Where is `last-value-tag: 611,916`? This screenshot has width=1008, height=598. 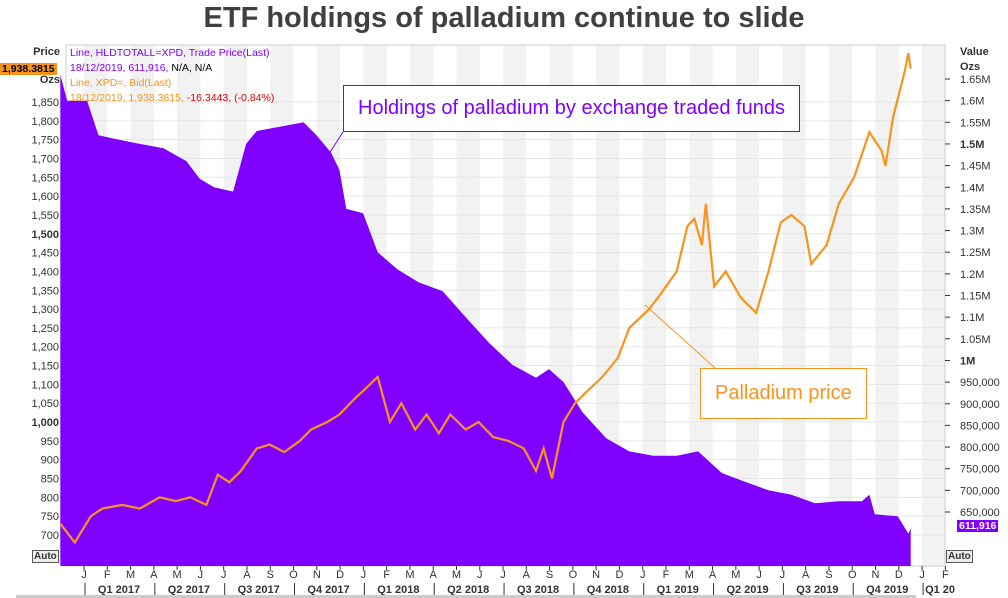
last-value-tag: 611,916 is located at coordinates (978, 526).